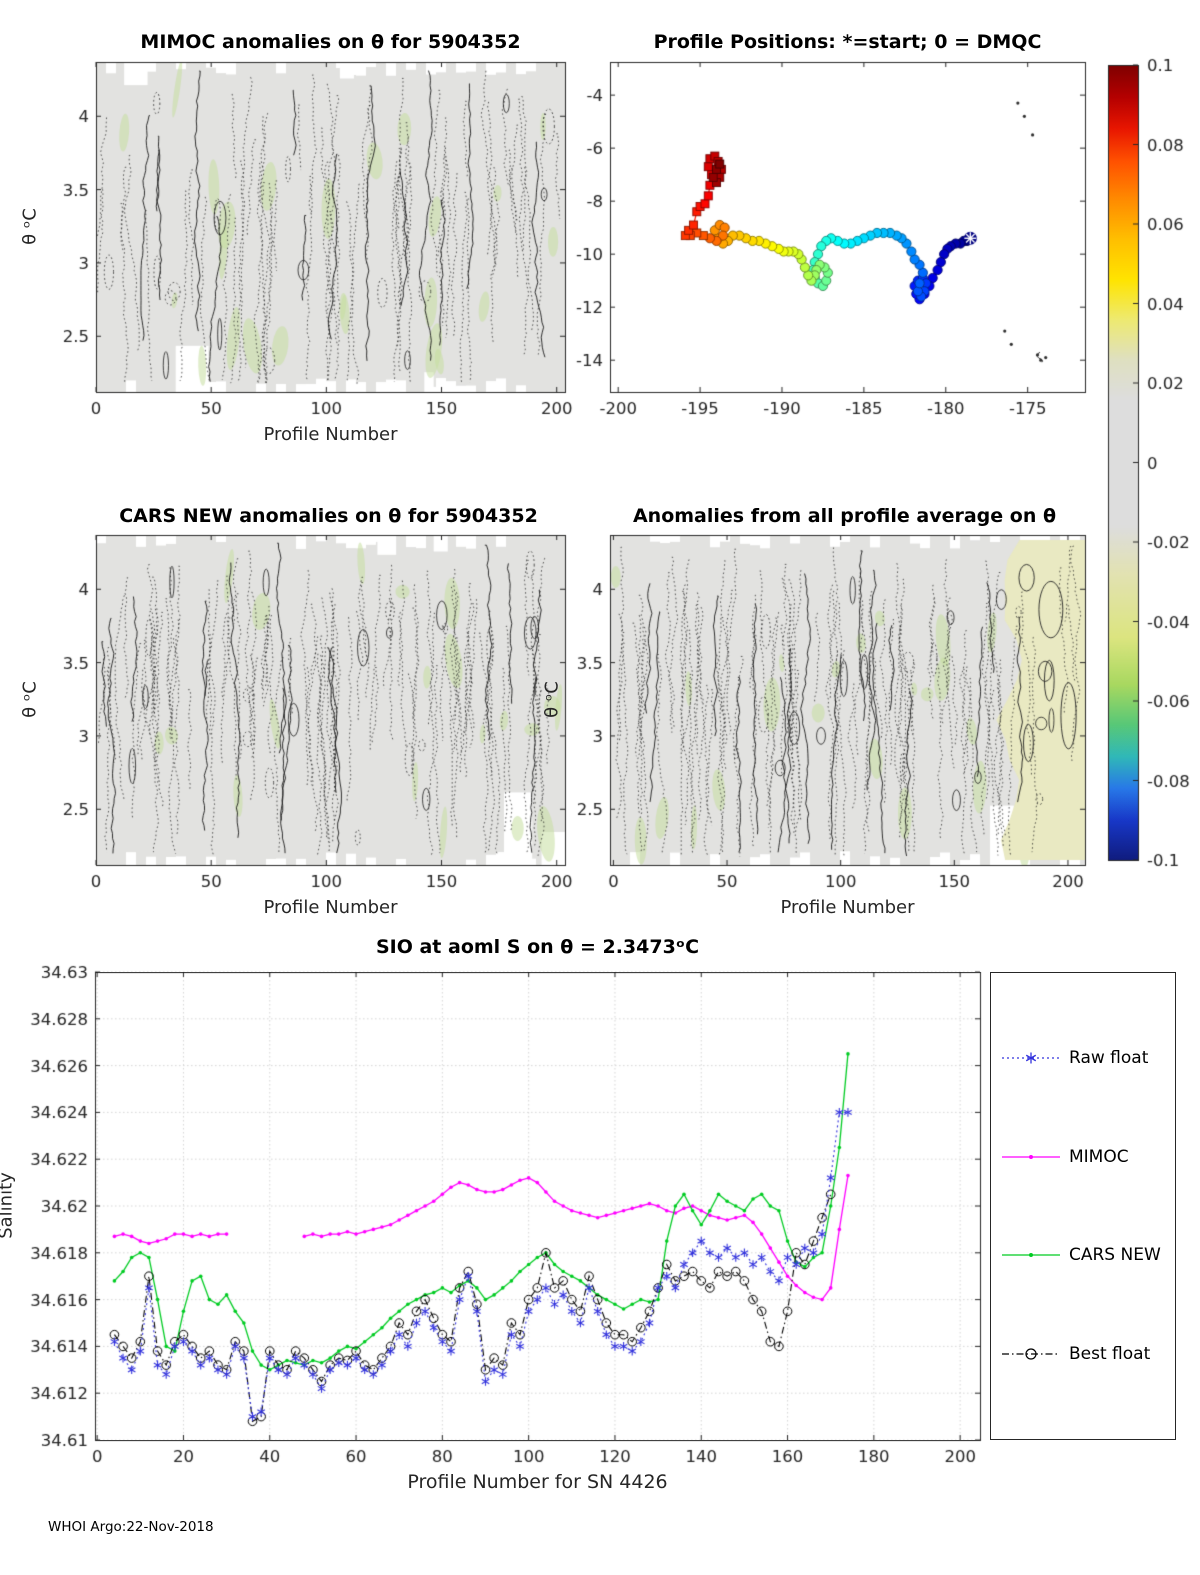 The image size is (1200, 1575). Describe the element at coordinates (8, 1205) in the screenshot. I see `salinity-ylabel: Salinity` at that location.